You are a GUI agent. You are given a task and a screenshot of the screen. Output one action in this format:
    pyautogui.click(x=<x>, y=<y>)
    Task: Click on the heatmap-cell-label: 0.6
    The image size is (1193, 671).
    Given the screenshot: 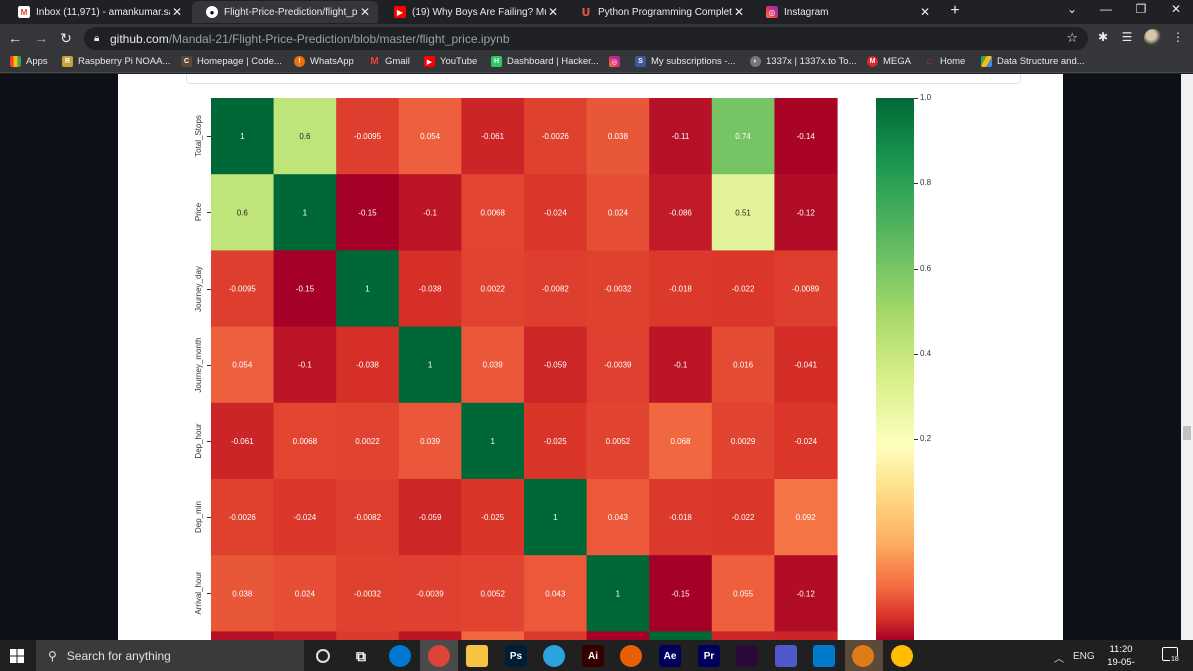 What is the action you would take?
    pyautogui.click(x=305, y=136)
    